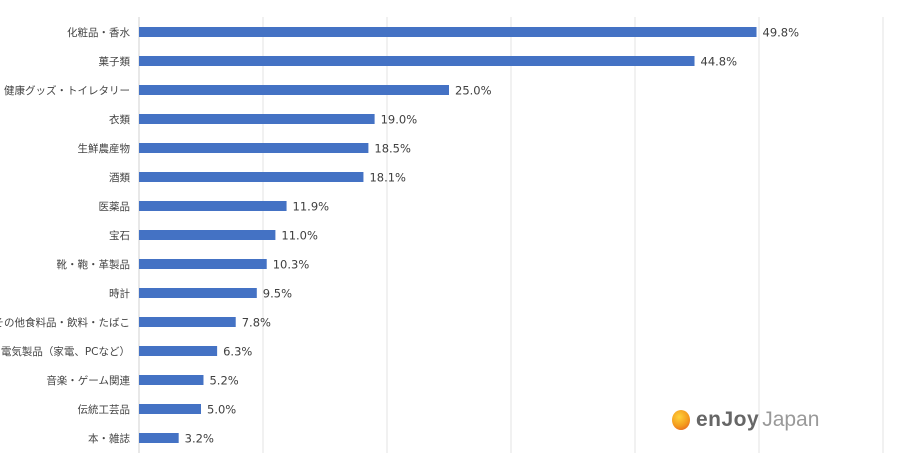 The width and height of the screenshot is (905, 474). What do you see at coordinates (728, 419) in the screenshot?
I see `logo-text-enjoy: enJoy` at bounding box center [728, 419].